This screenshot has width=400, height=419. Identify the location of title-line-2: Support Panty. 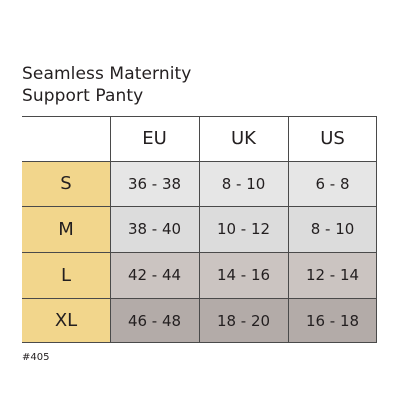
(83, 96).